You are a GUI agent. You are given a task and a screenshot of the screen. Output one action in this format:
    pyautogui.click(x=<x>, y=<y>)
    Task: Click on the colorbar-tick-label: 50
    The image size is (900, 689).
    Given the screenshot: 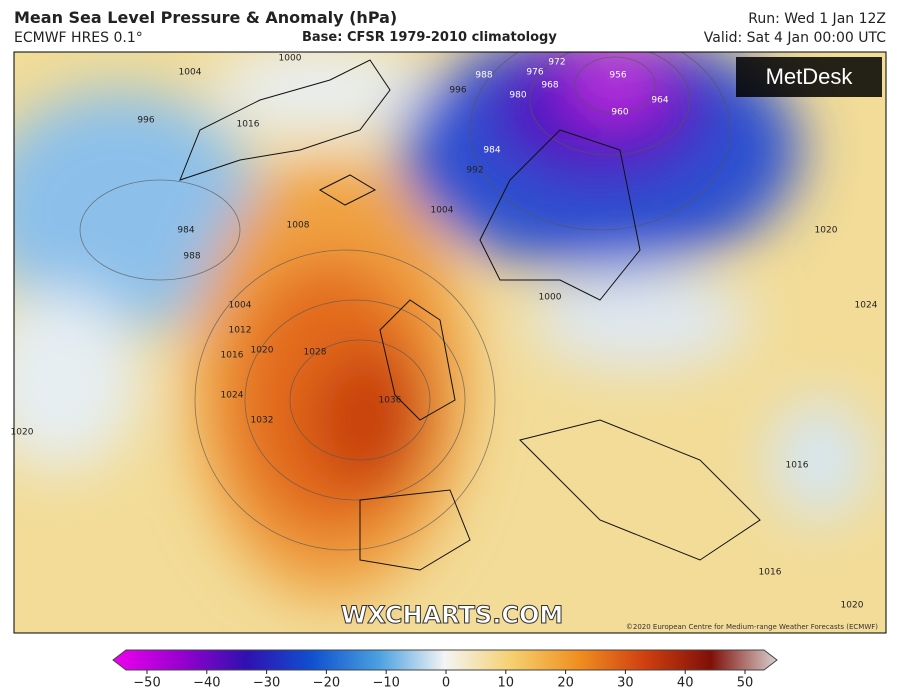 What is the action you would take?
    pyautogui.click(x=745, y=682)
    